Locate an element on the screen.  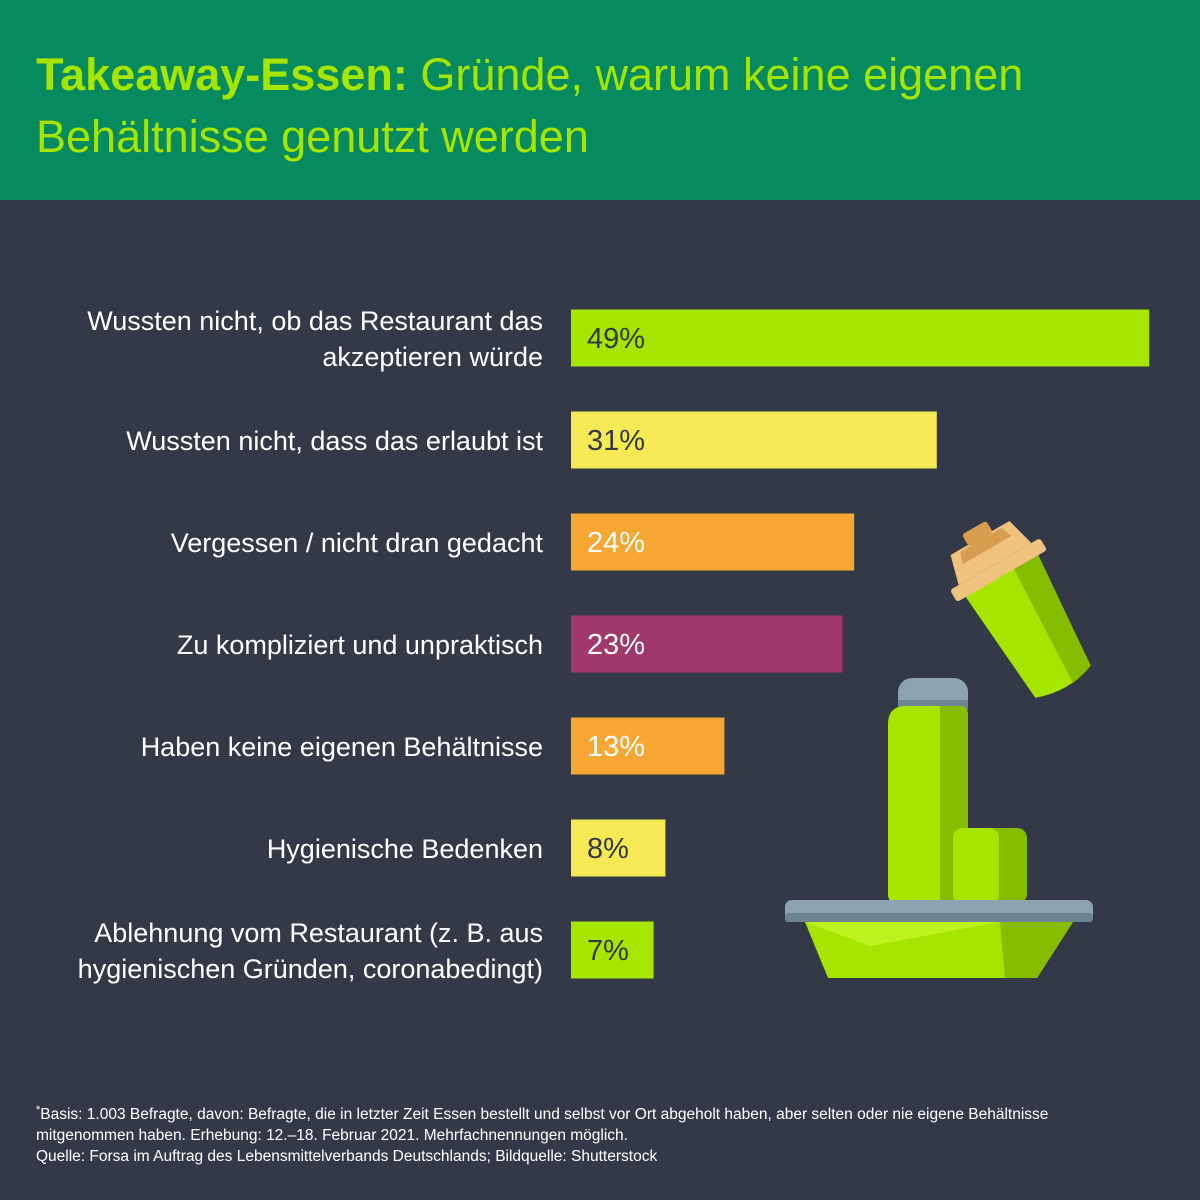
bar-value-label-4: 23% is located at coordinates (616, 645).